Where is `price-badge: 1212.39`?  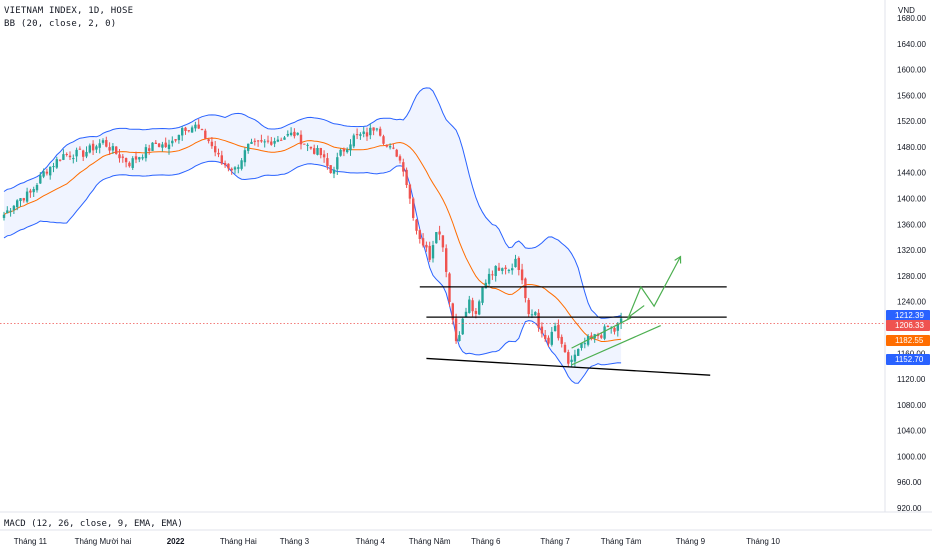
price-badge: 1212.39 is located at coordinates (908, 315).